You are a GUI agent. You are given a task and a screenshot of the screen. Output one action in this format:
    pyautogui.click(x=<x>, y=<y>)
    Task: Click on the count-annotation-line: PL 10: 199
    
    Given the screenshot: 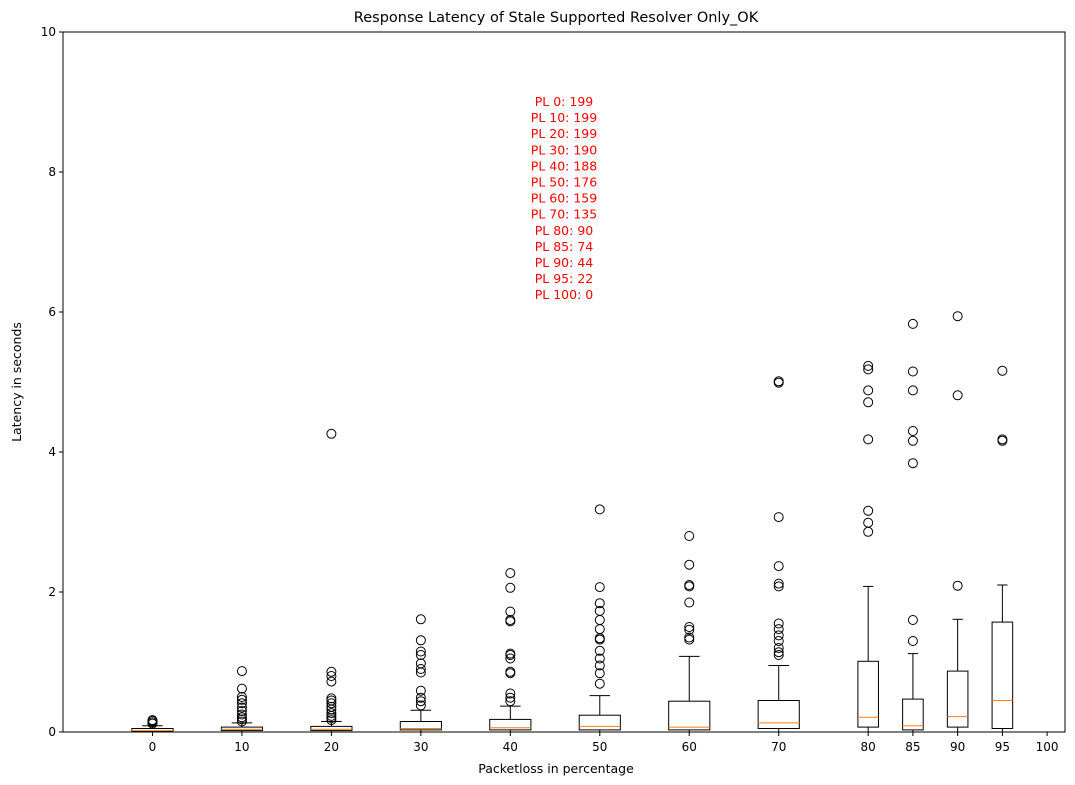 What is the action you would take?
    pyautogui.click(x=564, y=117)
    